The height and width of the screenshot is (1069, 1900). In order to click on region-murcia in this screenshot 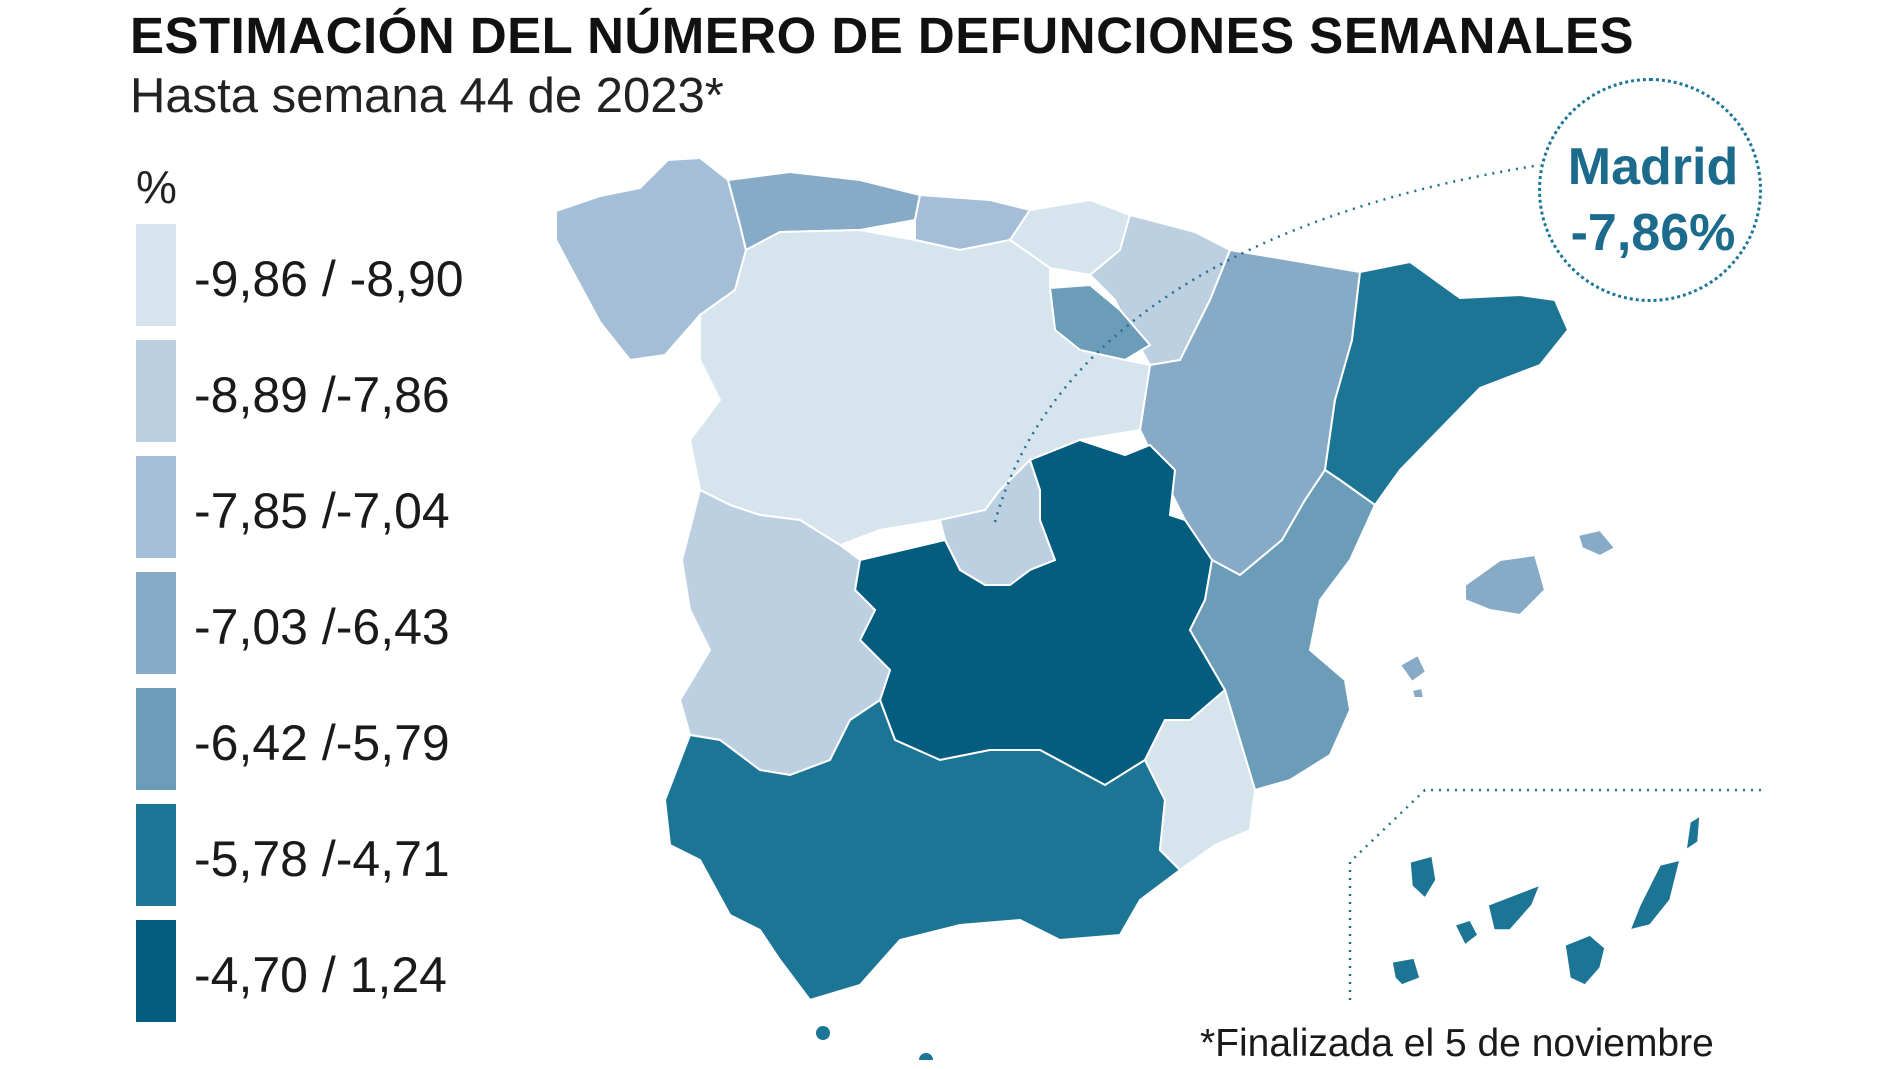, I will do `click(1200, 780)`.